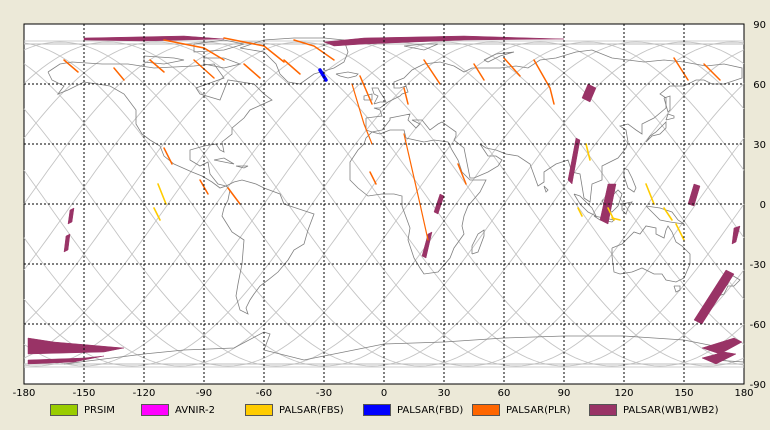 The height and width of the screenshot is (430, 770). What do you see at coordinates (538, 410) in the screenshot?
I see `legend-label: PALSAR(PLR)` at bounding box center [538, 410].